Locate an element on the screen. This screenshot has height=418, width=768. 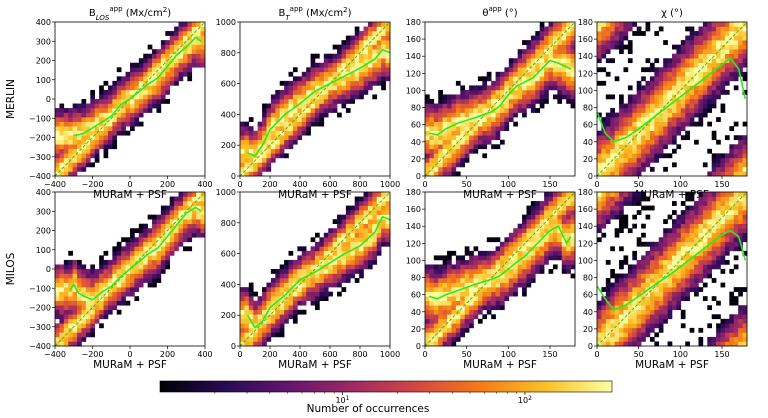
panel-title-bt: BTapp (Mx/cm2) is located at coordinates (315, 13).